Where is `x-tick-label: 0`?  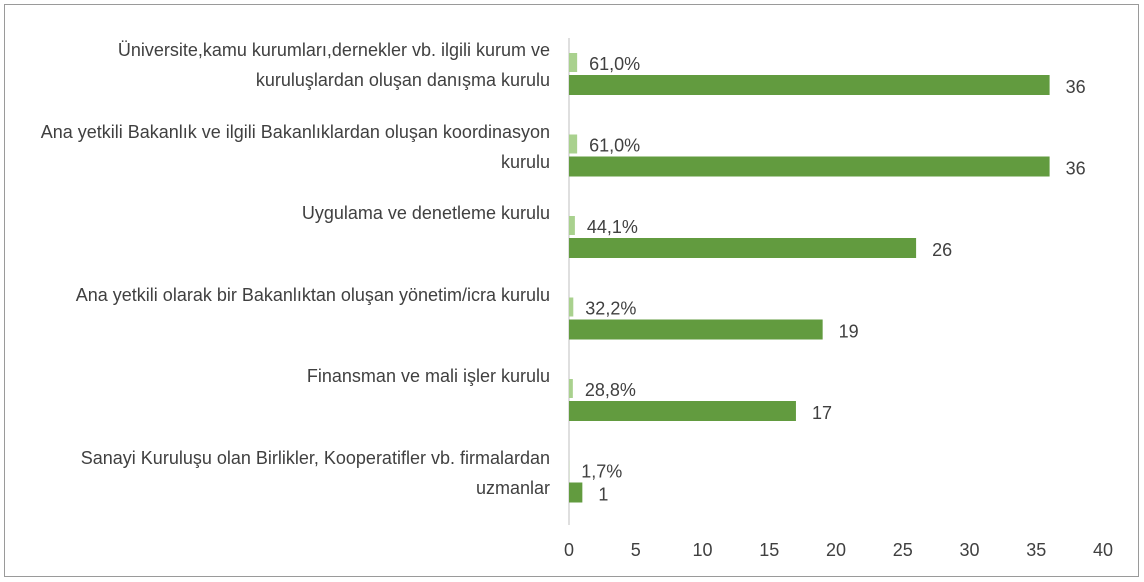 x-tick-label: 0 is located at coordinates (569, 550).